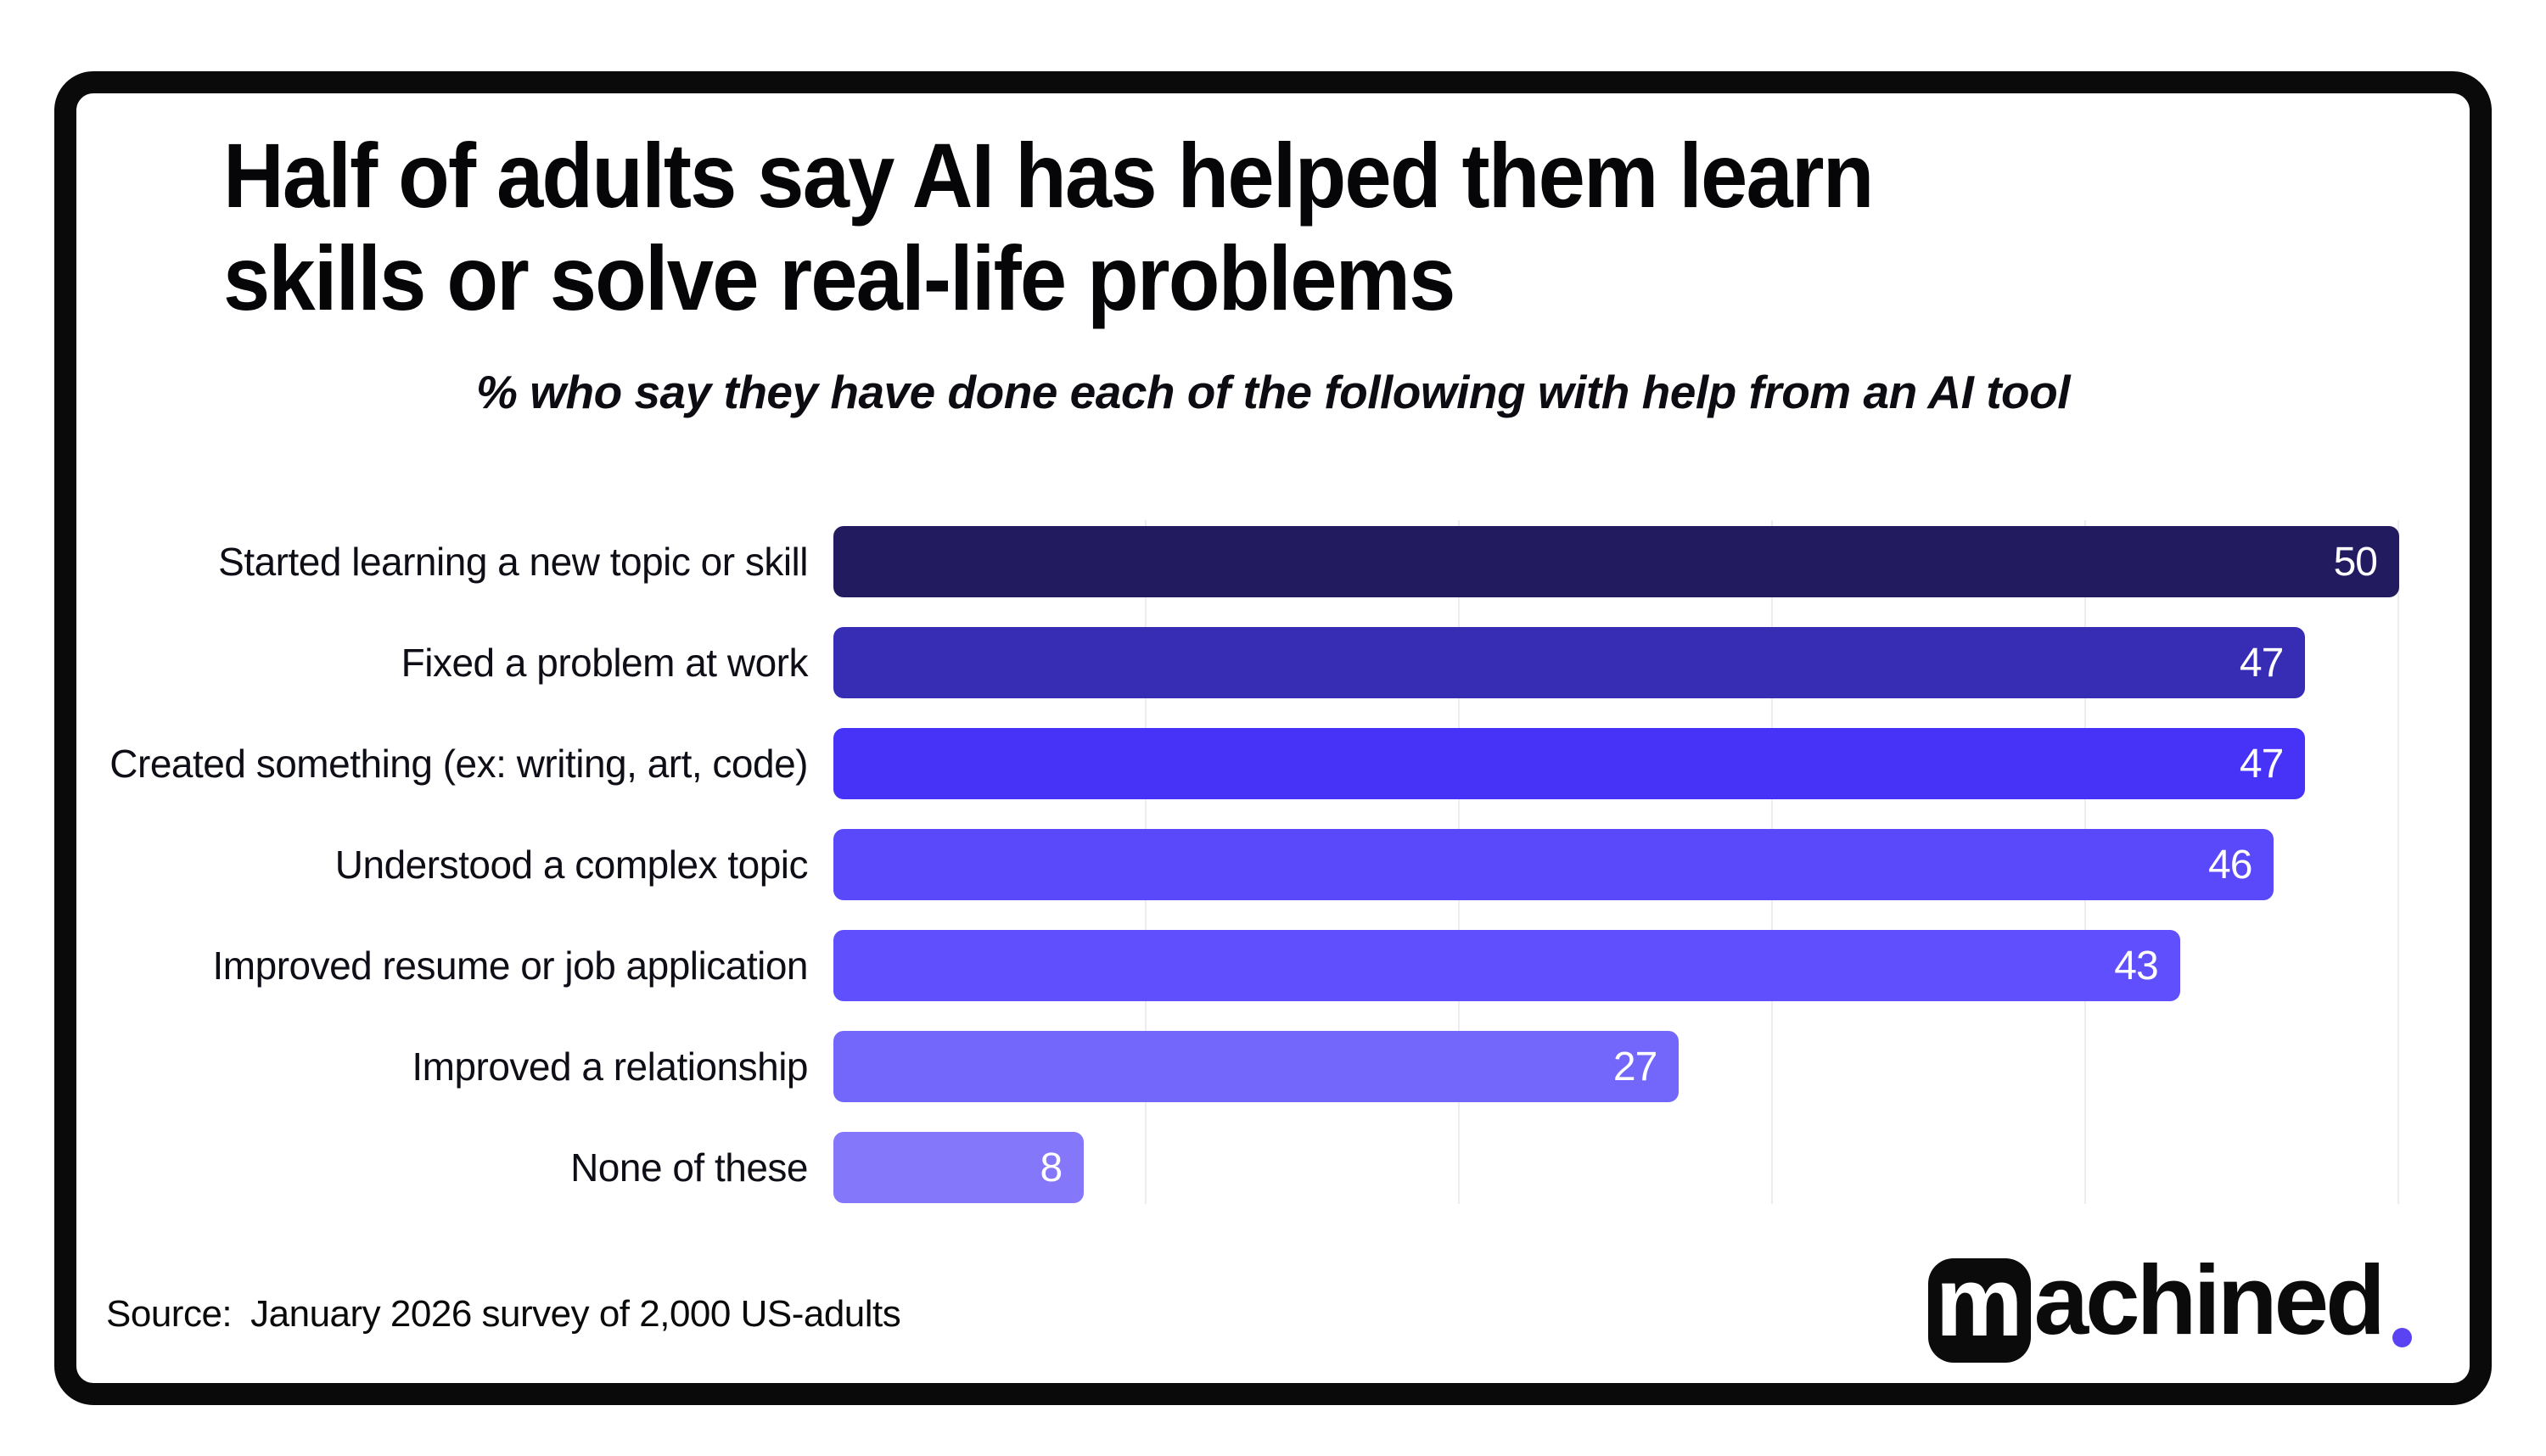 Image resolution: width=2546 pixels, height=1456 pixels. What do you see at coordinates (1554, 864) in the screenshot?
I see `bar: 46` at bounding box center [1554, 864].